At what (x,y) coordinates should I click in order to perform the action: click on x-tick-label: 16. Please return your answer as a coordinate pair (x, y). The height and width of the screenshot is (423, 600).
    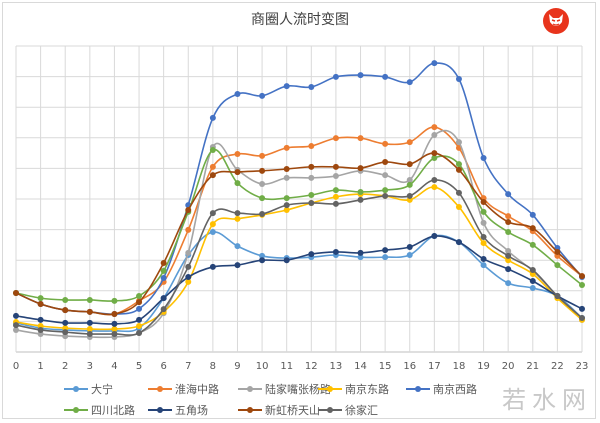
    Looking at the image, I should click on (409, 366).